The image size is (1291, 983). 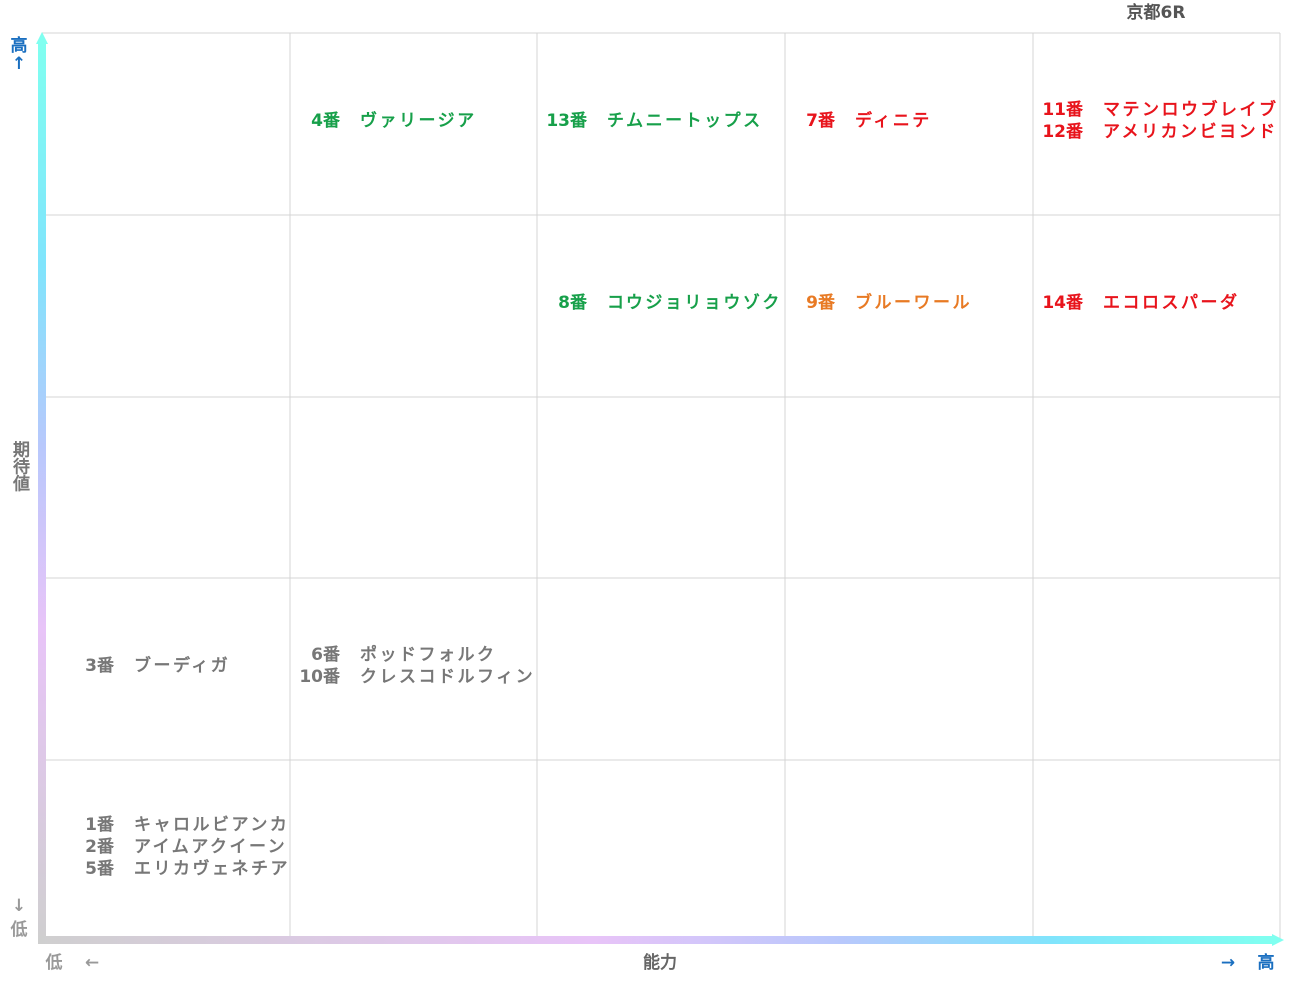 I want to click on entry-name: コウジョリョウゾク, so click(x=694, y=303).